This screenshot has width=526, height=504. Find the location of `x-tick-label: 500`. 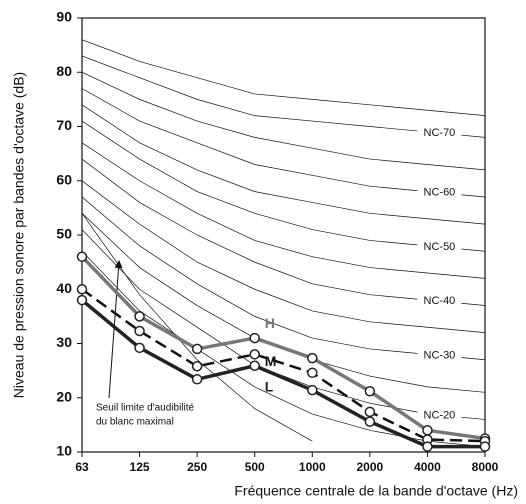

x-tick-label: 500 is located at coordinates (255, 467).